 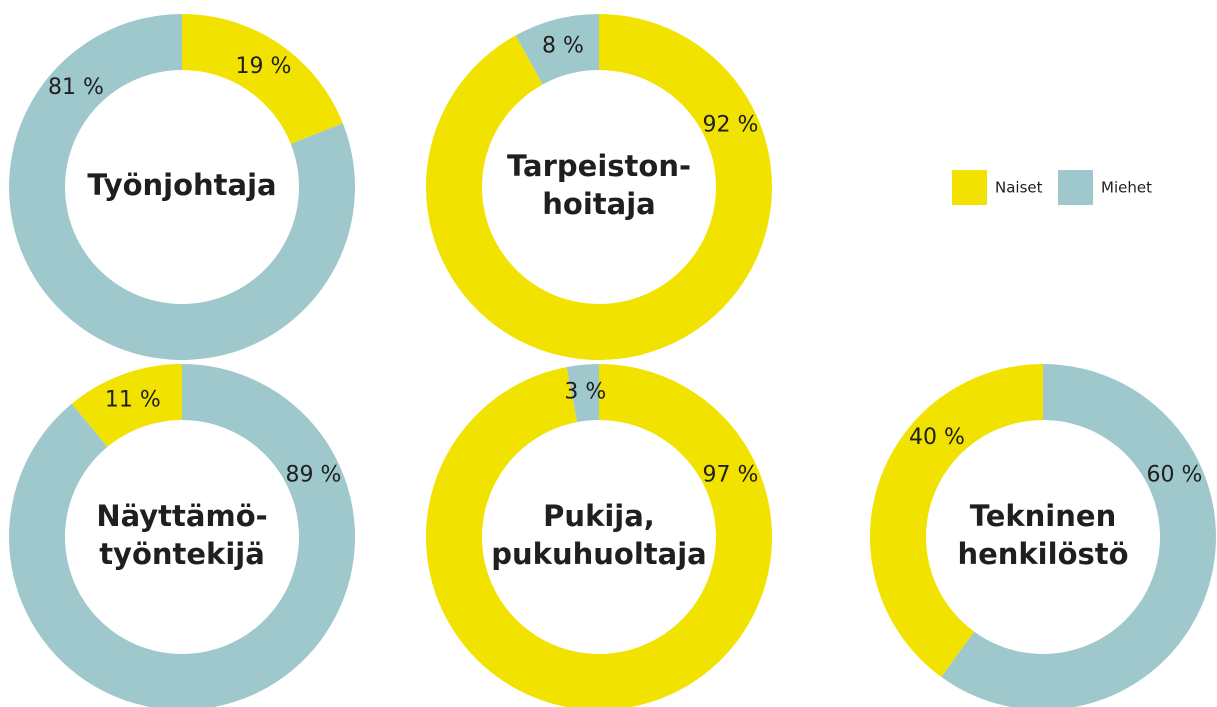 What do you see at coordinates (76, 87) in the screenshot?
I see `value-label: 81 %` at bounding box center [76, 87].